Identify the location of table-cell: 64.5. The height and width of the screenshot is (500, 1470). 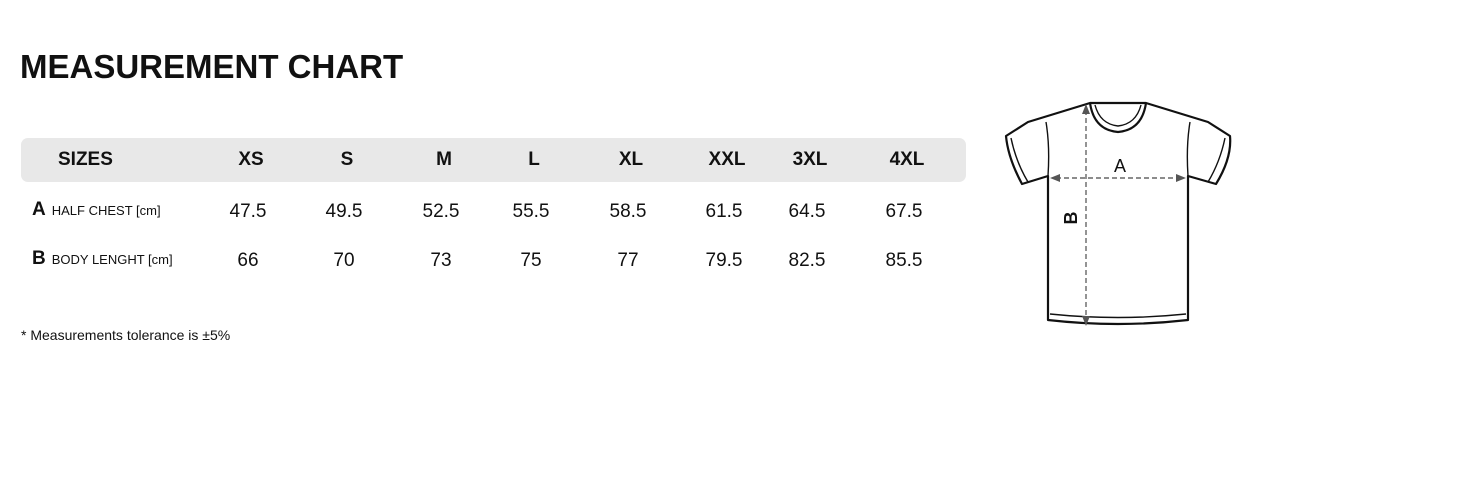
(807, 211).